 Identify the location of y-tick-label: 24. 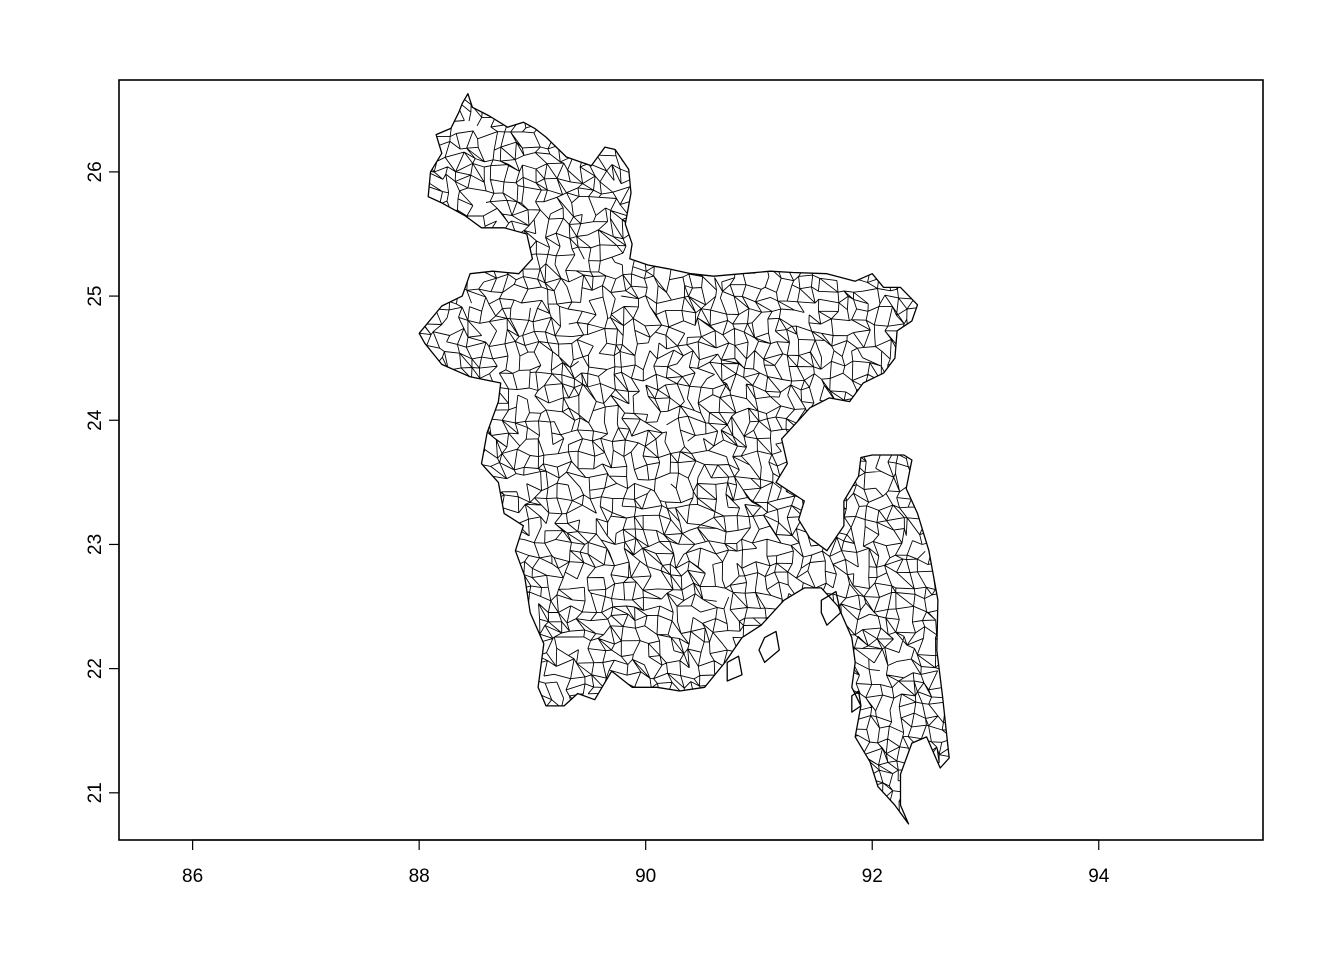
(95, 420).